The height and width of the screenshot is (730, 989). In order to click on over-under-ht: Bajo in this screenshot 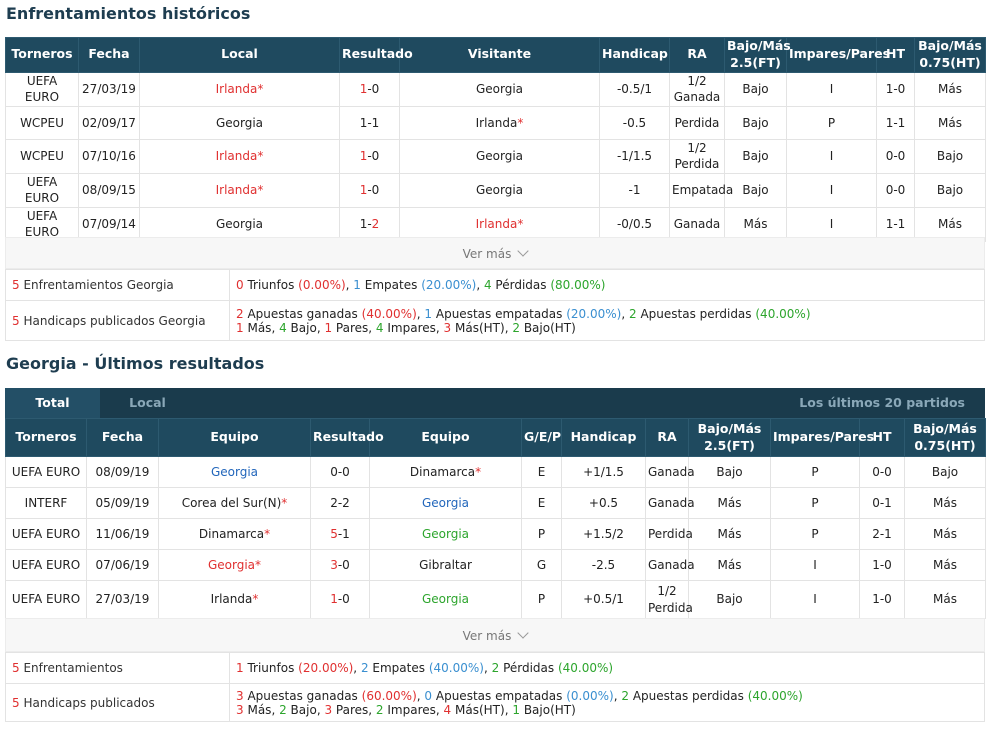, I will do `click(945, 472)`.